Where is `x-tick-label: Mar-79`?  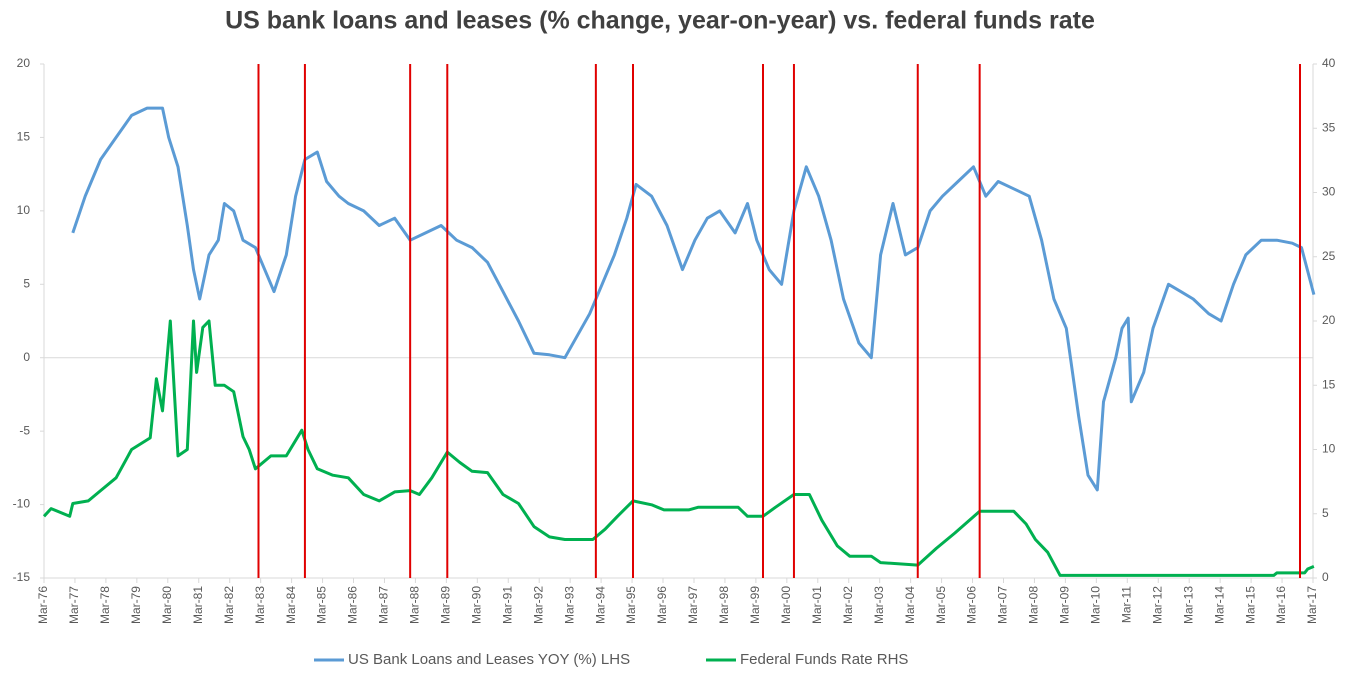 x-tick-label: Mar-79 is located at coordinates (136, 605).